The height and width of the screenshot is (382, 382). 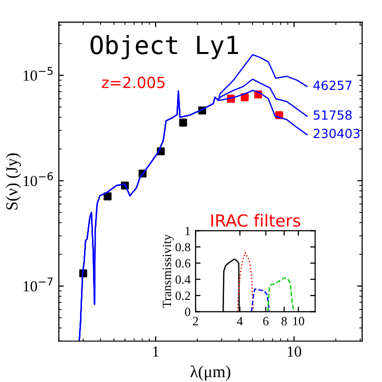 I want to click on annotation: z=2.005, so click(x=133, y=82).